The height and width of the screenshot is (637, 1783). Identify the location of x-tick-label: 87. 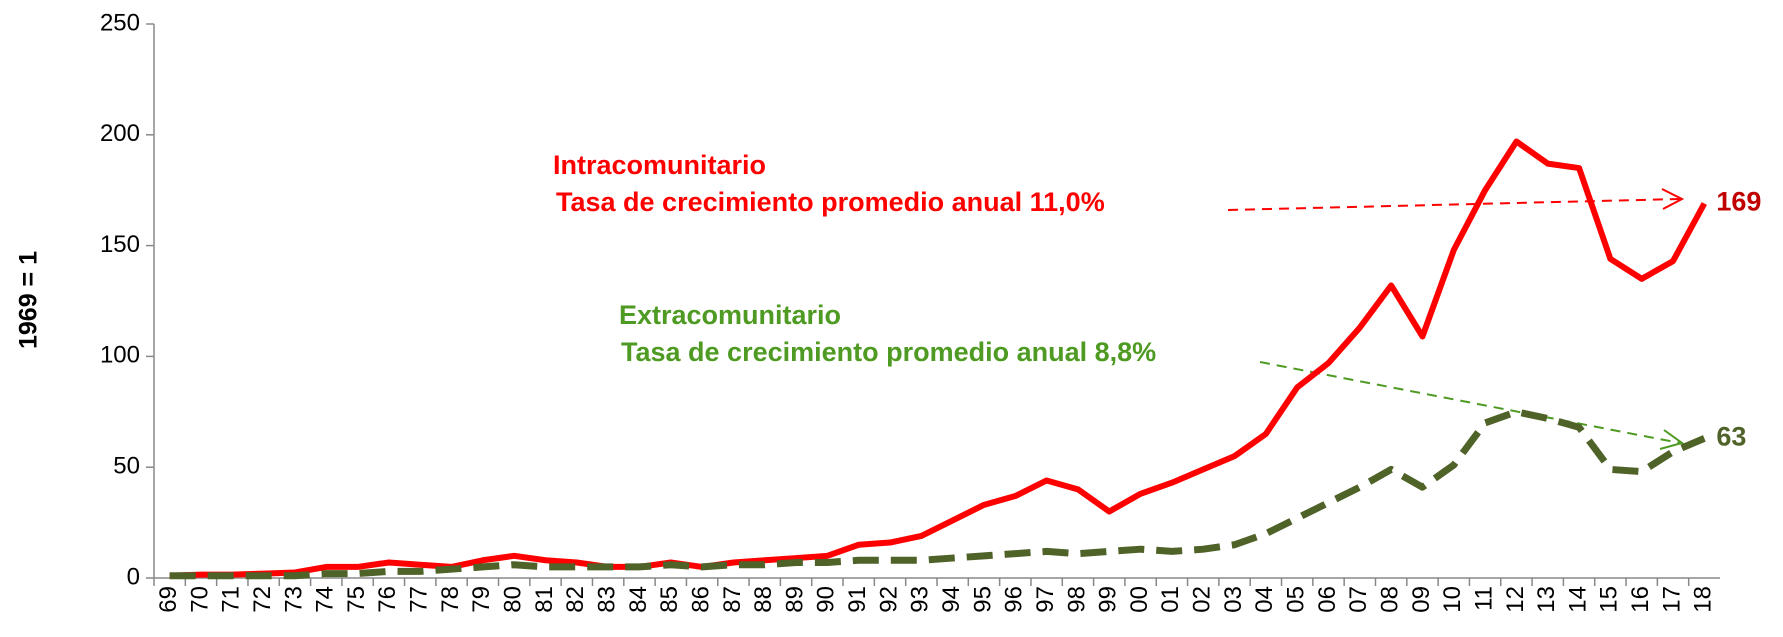
(732, 599).